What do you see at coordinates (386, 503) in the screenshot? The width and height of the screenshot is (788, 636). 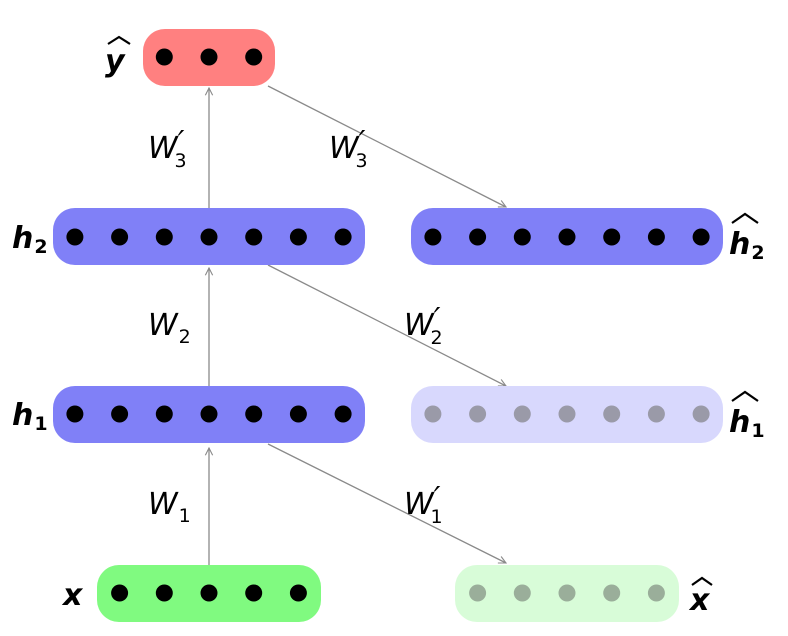 I see `edge-h1-to-x-hat` at bounding box center [386, 503].